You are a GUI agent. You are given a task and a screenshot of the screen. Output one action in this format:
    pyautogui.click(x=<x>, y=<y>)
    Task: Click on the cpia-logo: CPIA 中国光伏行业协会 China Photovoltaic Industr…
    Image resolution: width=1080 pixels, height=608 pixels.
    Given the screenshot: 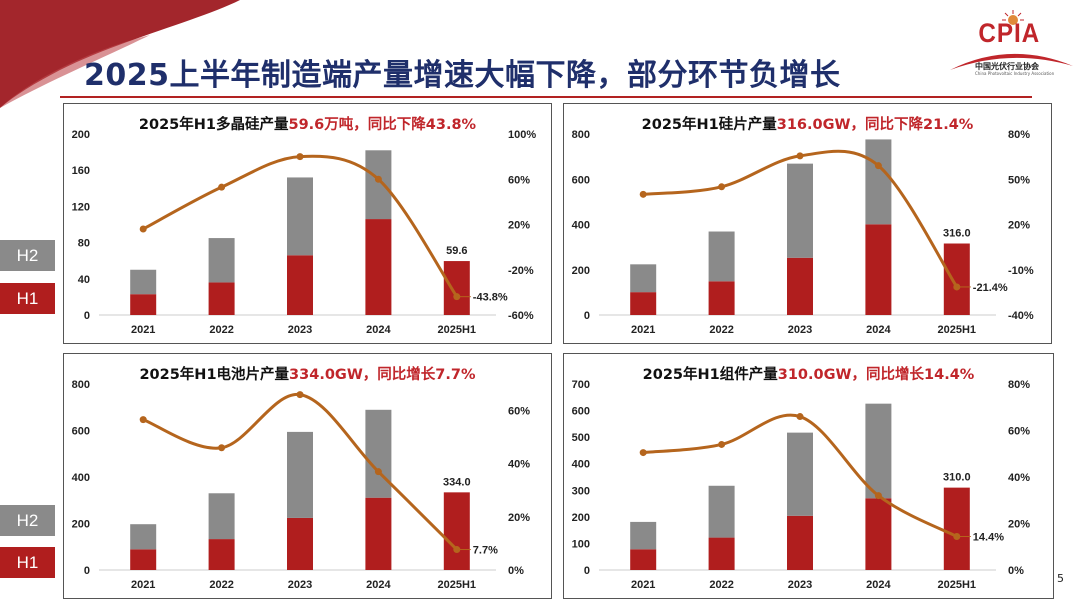 What is the action you would take?
    pyautogui.click(x=1010, y=43)
    